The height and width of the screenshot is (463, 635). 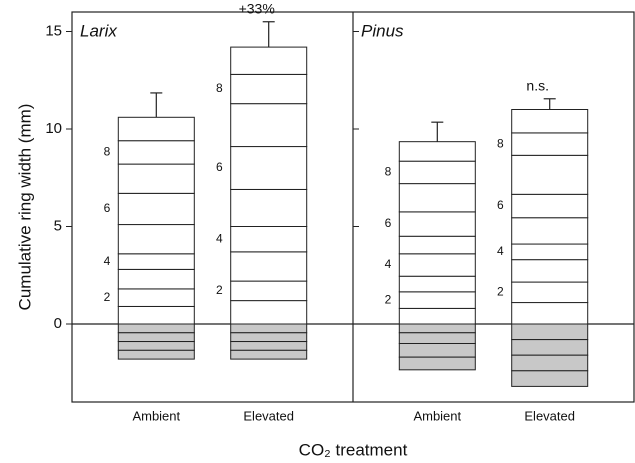 I want to click on y-tick-label: 0, so click(x=58, y=323).